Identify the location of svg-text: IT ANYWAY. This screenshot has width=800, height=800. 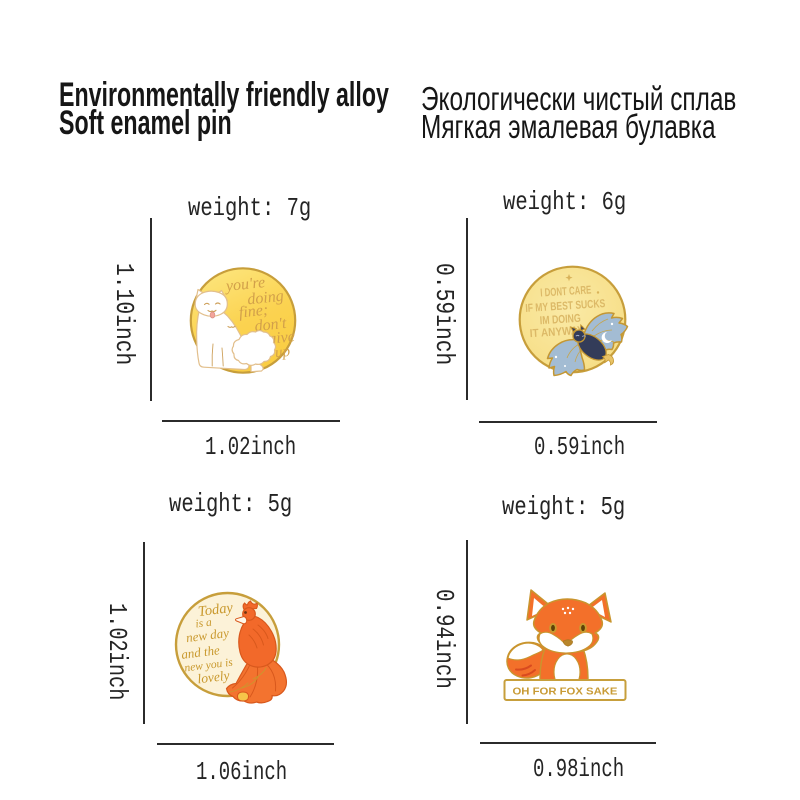
(557, 332).